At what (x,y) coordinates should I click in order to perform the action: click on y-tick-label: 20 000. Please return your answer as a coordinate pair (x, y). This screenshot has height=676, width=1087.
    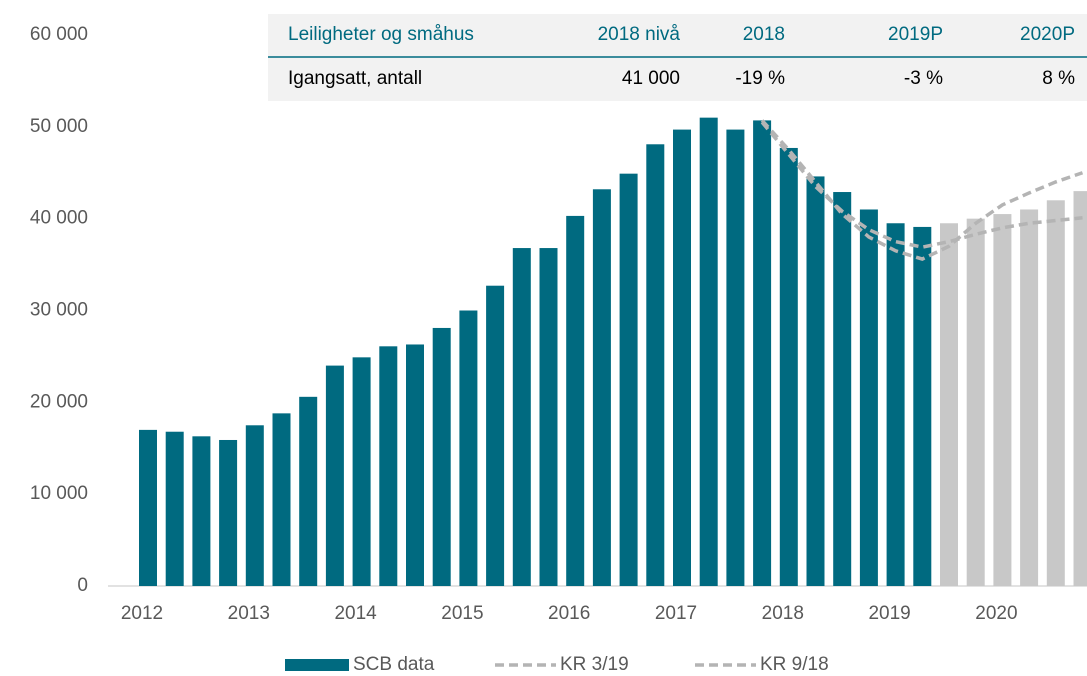
    Looking at the image, I should click on (59, 401).